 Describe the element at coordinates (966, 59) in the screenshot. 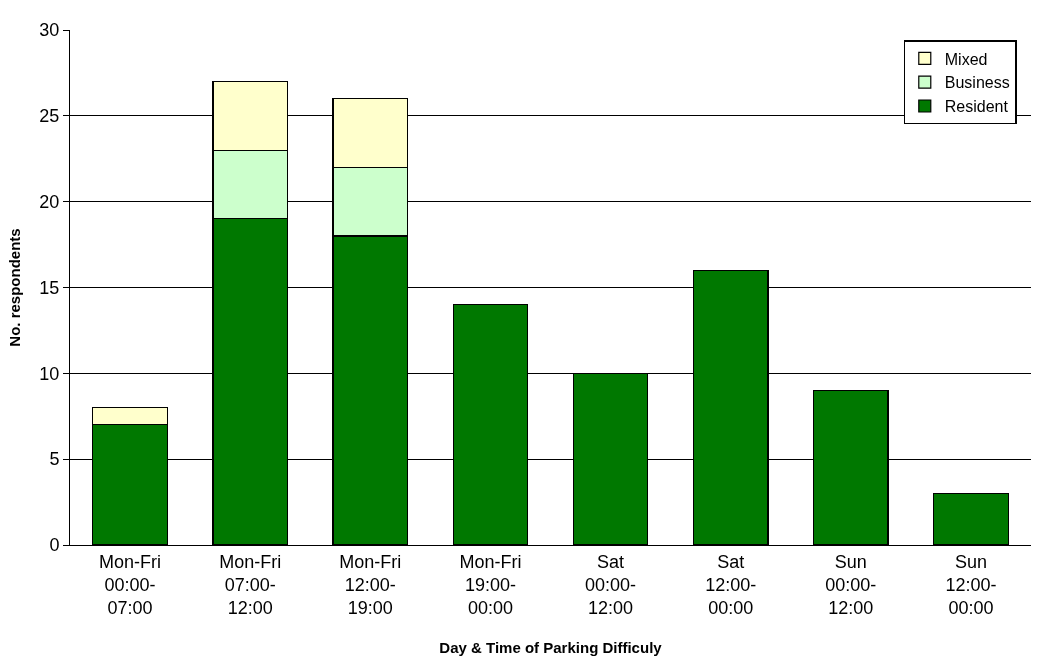

I see `legend-label: Mixed` at that location.